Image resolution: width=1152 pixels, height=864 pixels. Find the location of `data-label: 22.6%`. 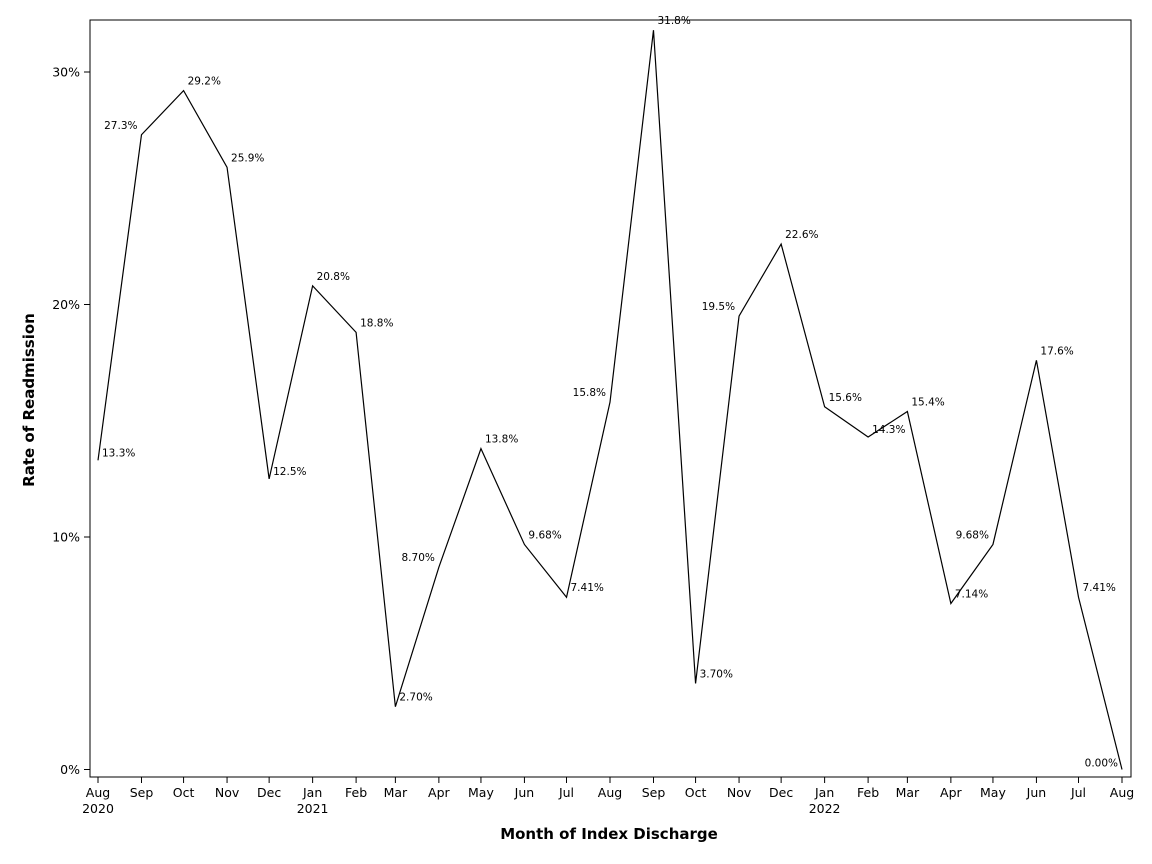

data-label: 22.6% is located at coordinates (801, 235).